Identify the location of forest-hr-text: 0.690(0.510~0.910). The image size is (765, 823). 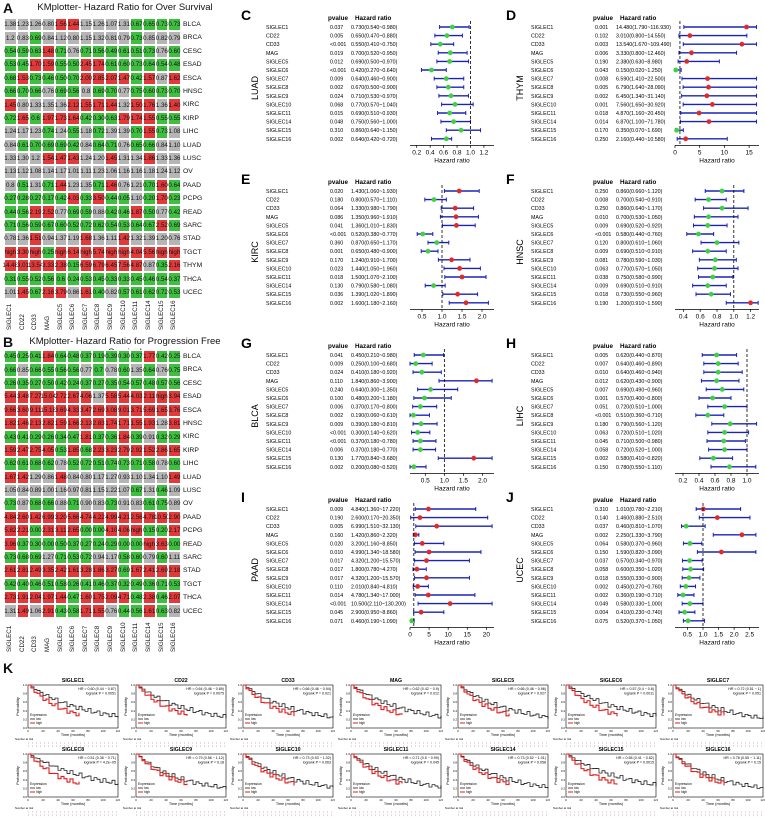
(639, 287).